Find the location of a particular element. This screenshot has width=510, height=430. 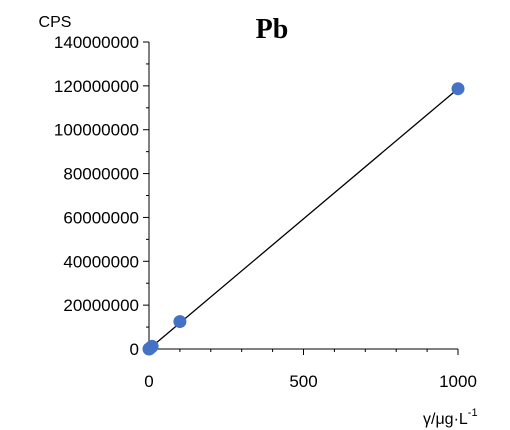

x-tick-label: 0 is located at coordinates (148, 381).